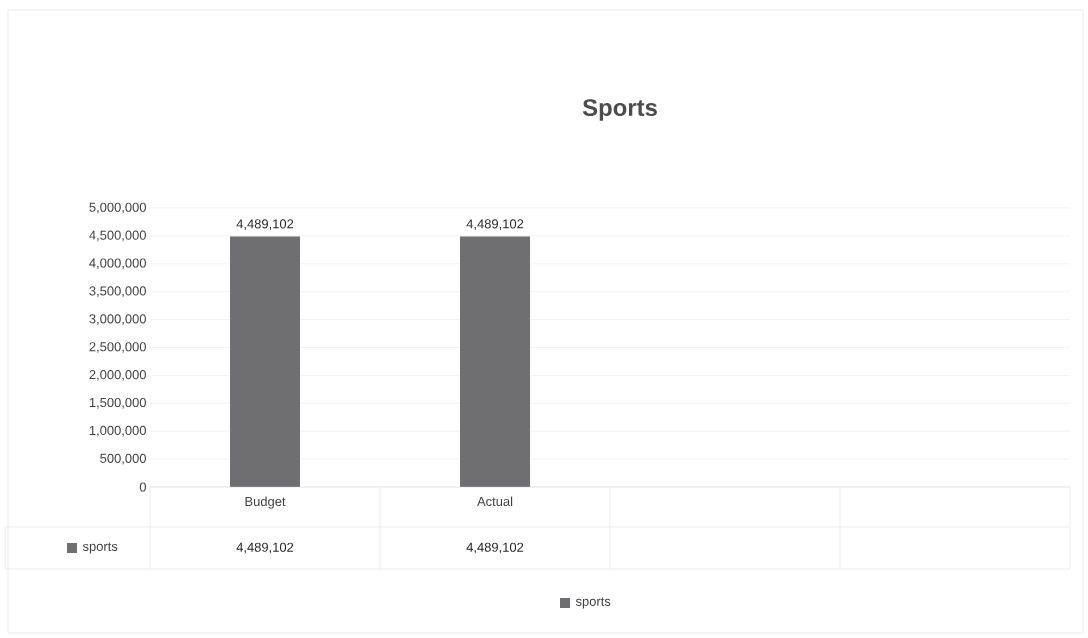  What do you see at coordinates (117, 347) in the screenshot?
I see `y-tick-label: 2,500,000` at bounding box center [117, 347].